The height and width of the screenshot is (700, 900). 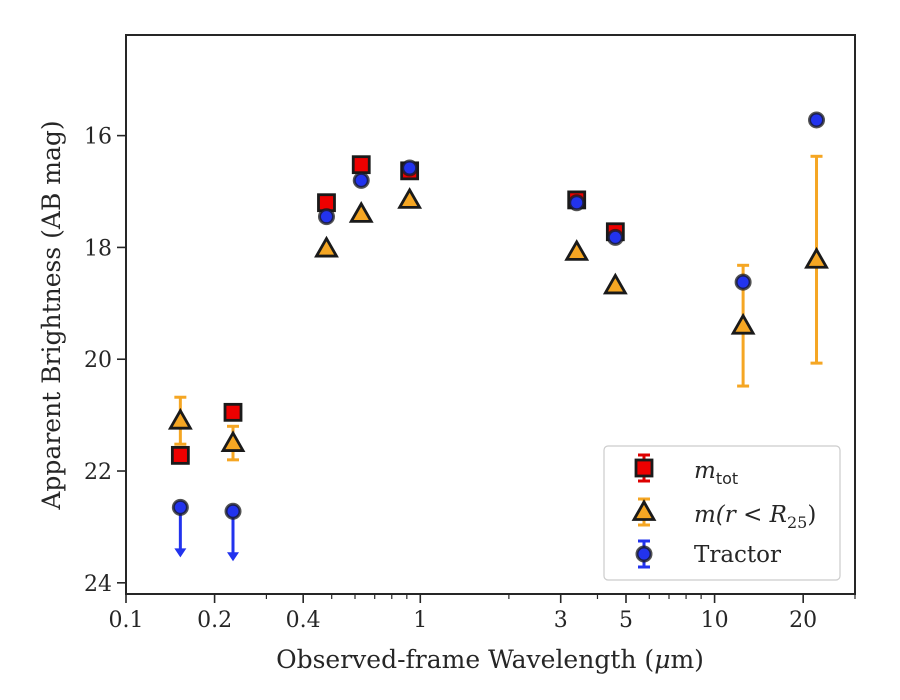 I want to click on y-tick-label: 20, so click(x=98, y=360).